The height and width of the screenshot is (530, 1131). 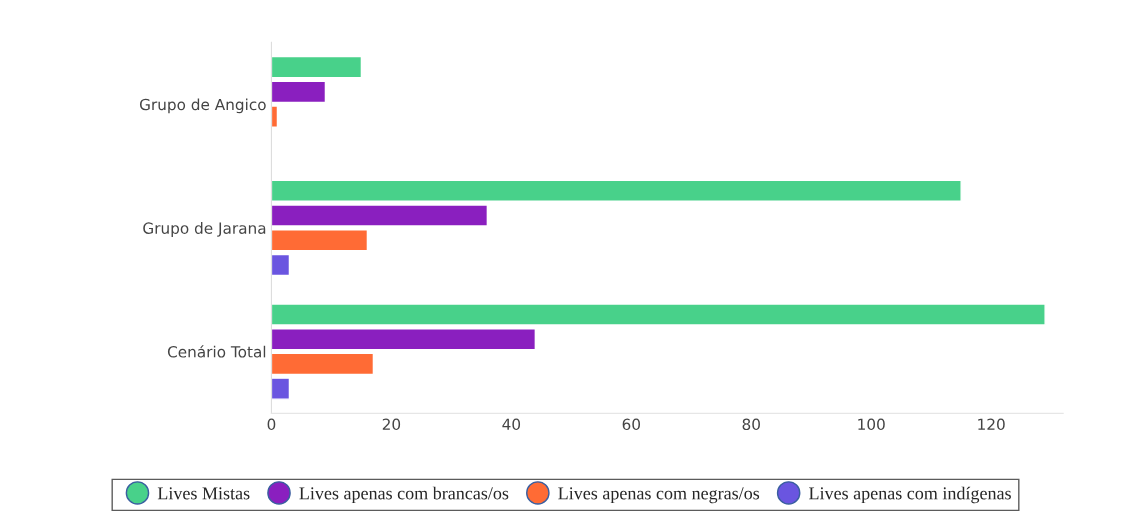 I want to click on x-tick-label: 80, so click(x=751, y=424).